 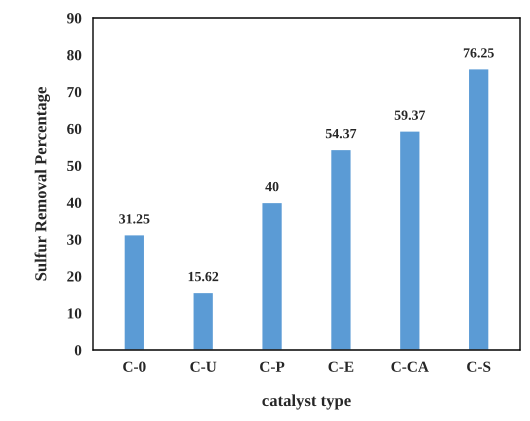 I want to click on y-tick-label: 90, so click(x=74, y=18).